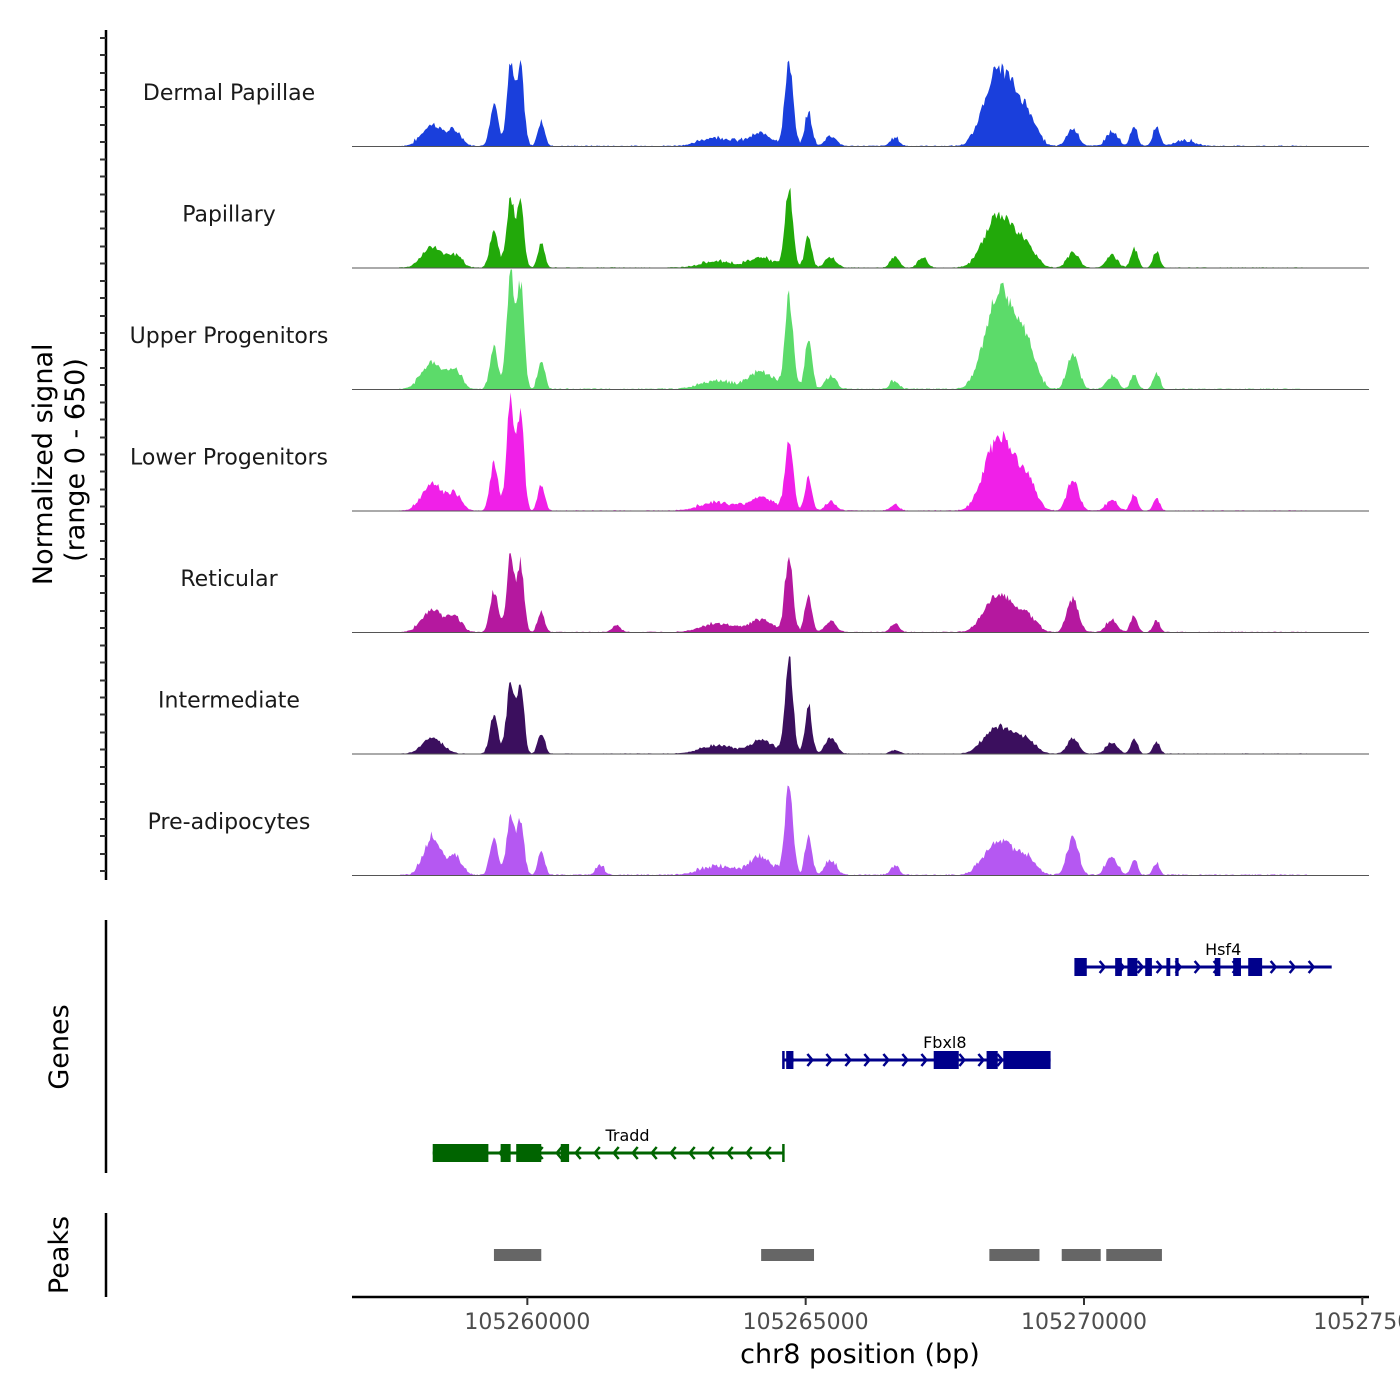 This screenshot has height=1400, width=1400. What do you see at coordinates (229, 822) in the screenshot?
I see `track-label: Pre-adipocytes` at bounding box center [229, 822].